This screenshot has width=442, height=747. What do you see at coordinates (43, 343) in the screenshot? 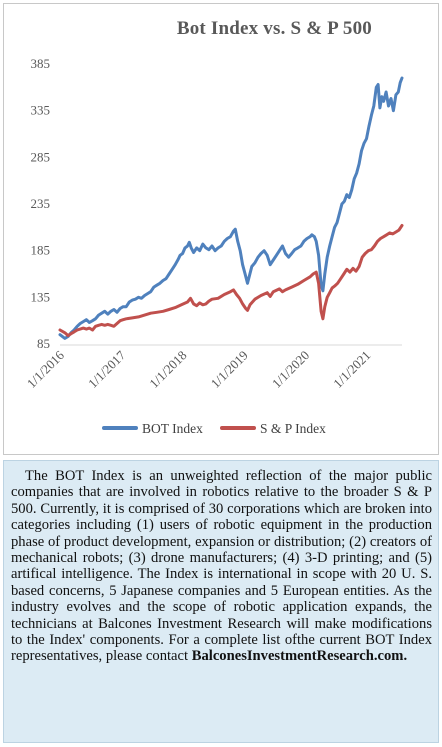
I see `y-tick-label: 85` at bounding box center [43, 343].